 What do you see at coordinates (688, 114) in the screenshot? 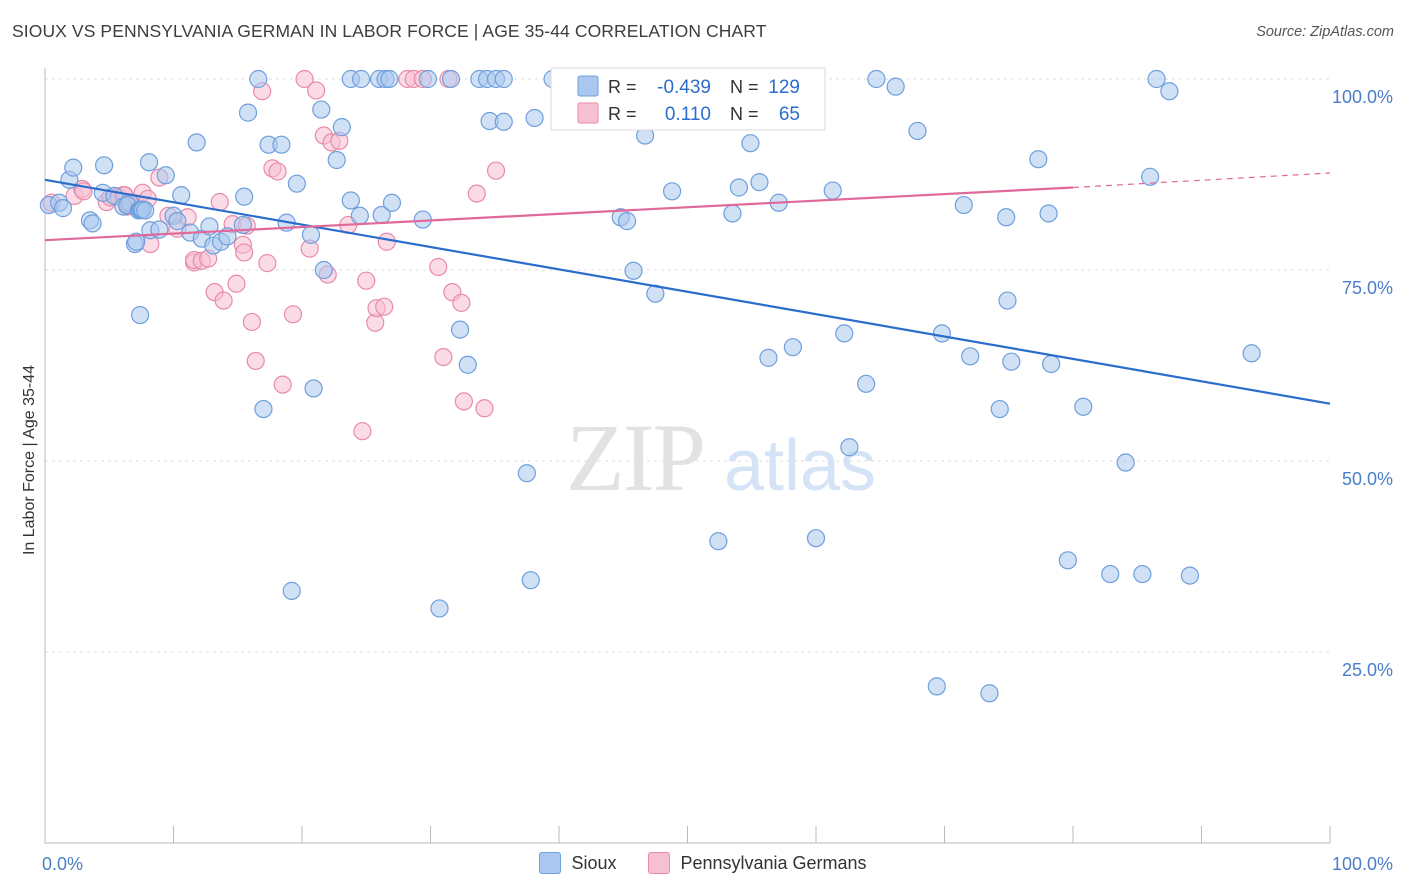
I see `legend-r-value-2: 0.110` at bounding box center [688, 114].